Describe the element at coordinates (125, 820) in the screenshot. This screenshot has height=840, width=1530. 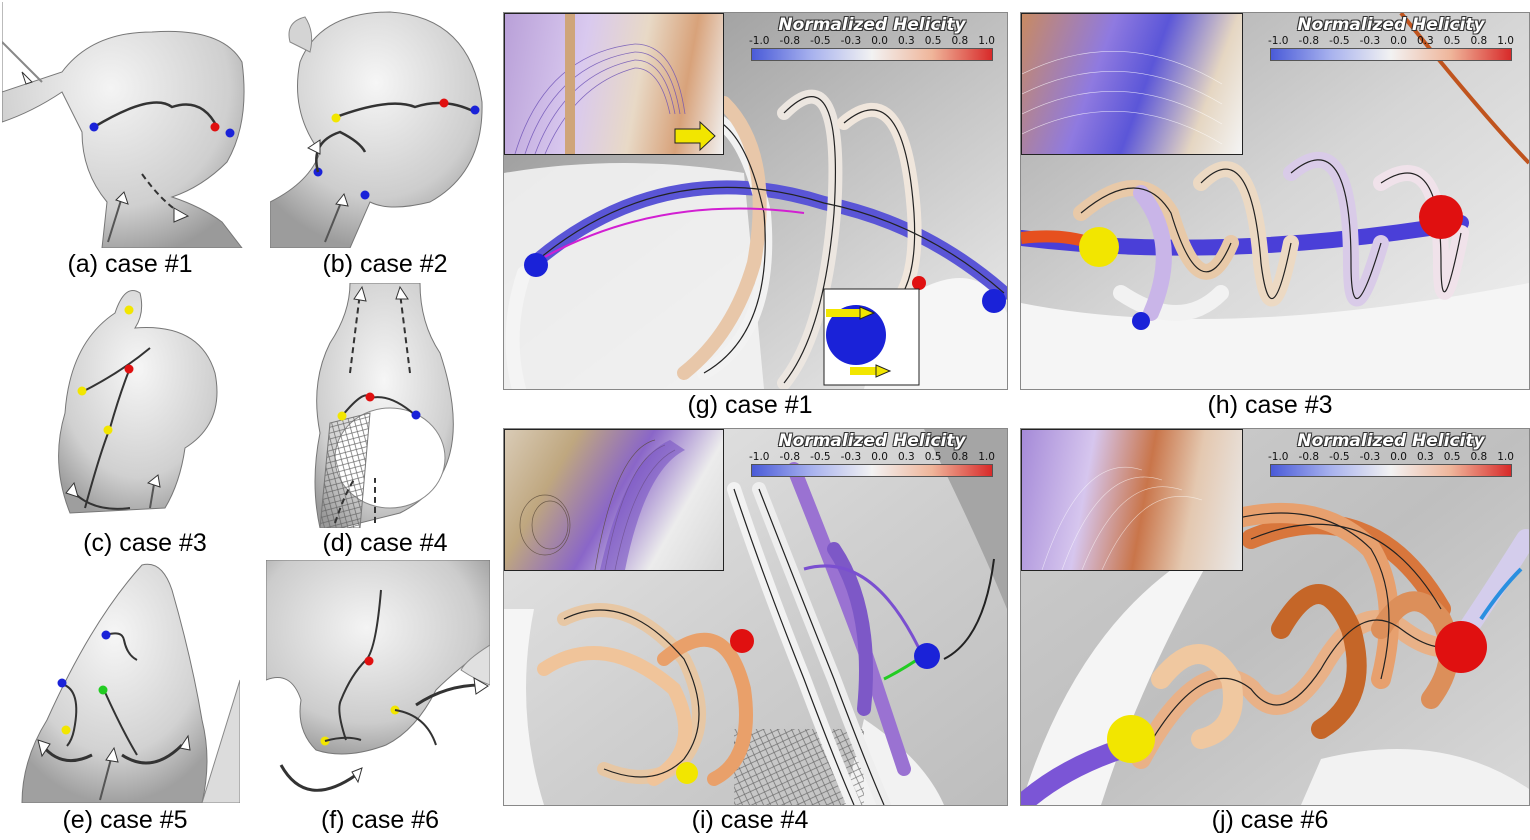
I see `panel-e-caption: (e) case #5` at that location.